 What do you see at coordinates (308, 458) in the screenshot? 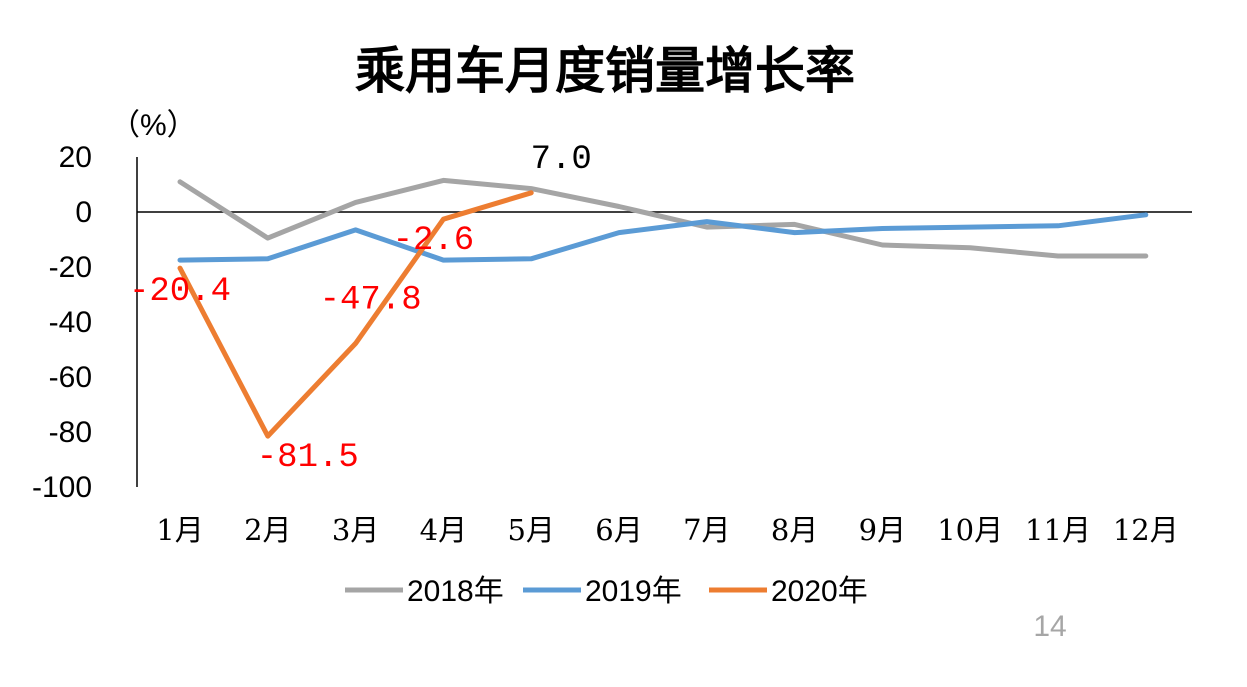
I see `data-label: -81.5` at bounding box center [308, 458].